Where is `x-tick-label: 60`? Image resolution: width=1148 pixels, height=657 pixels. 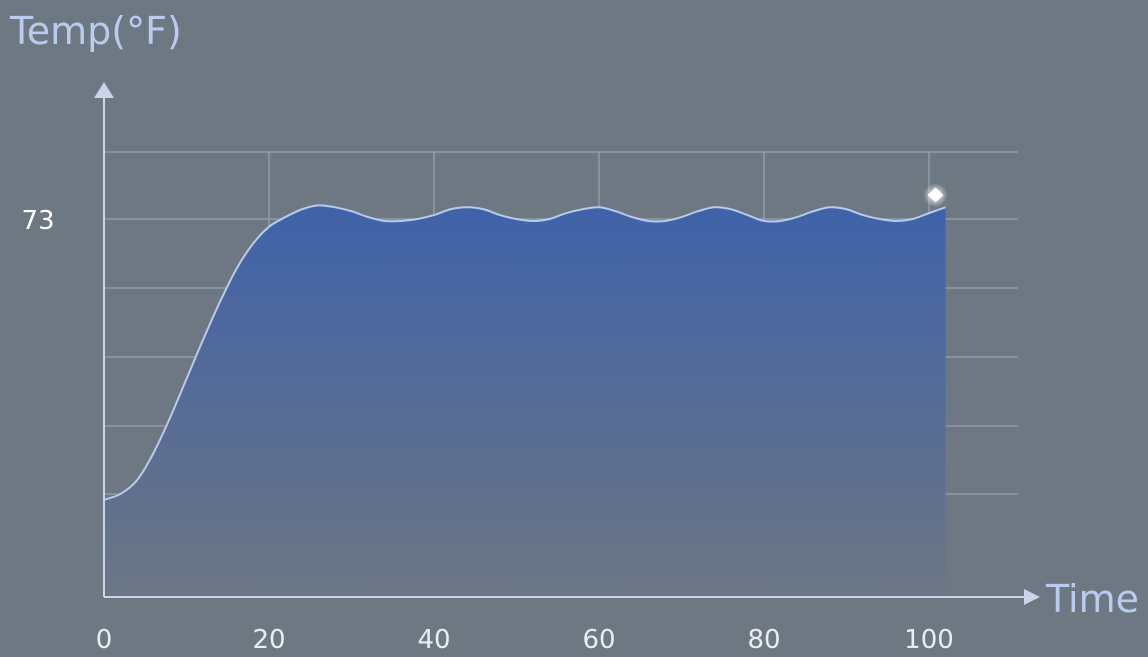 x-tick-label: 60 is located at coordinates (598, 640).